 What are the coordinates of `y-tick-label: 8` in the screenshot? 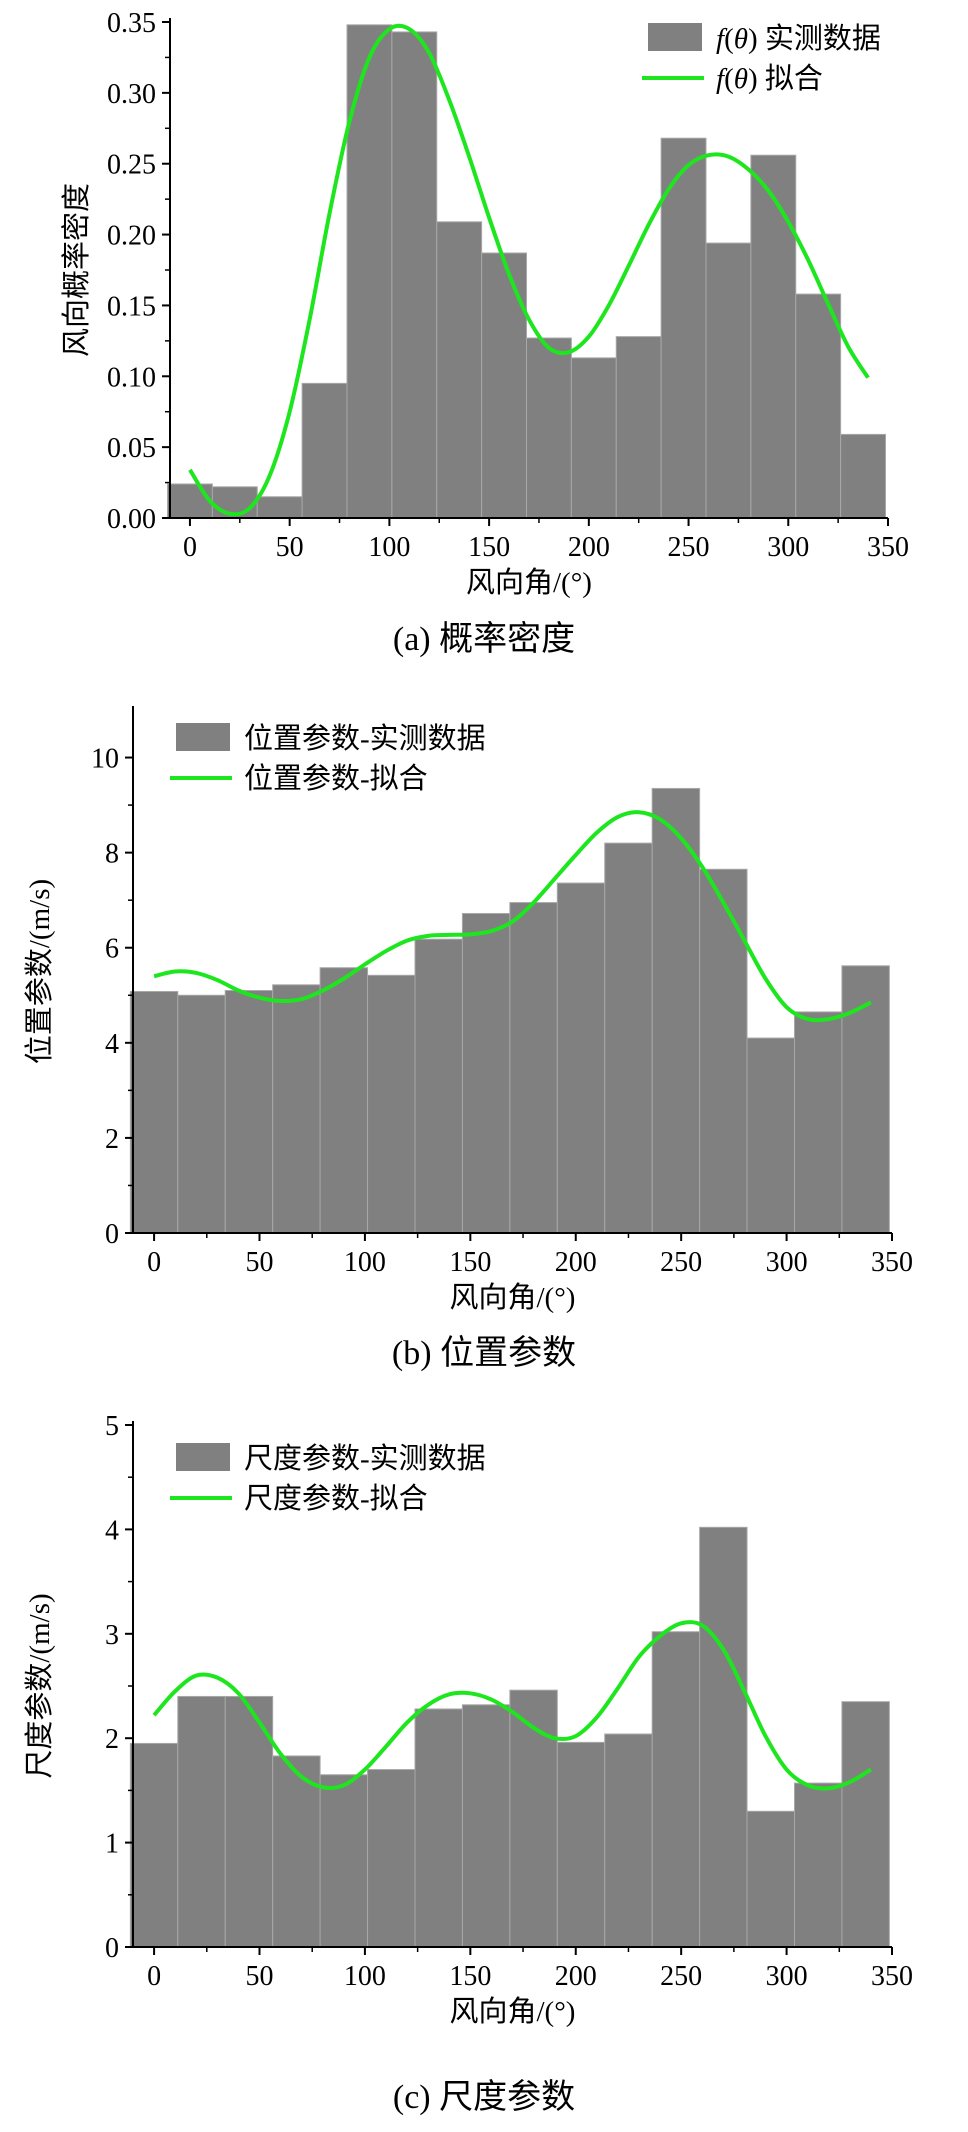 It's located at (112, 854).